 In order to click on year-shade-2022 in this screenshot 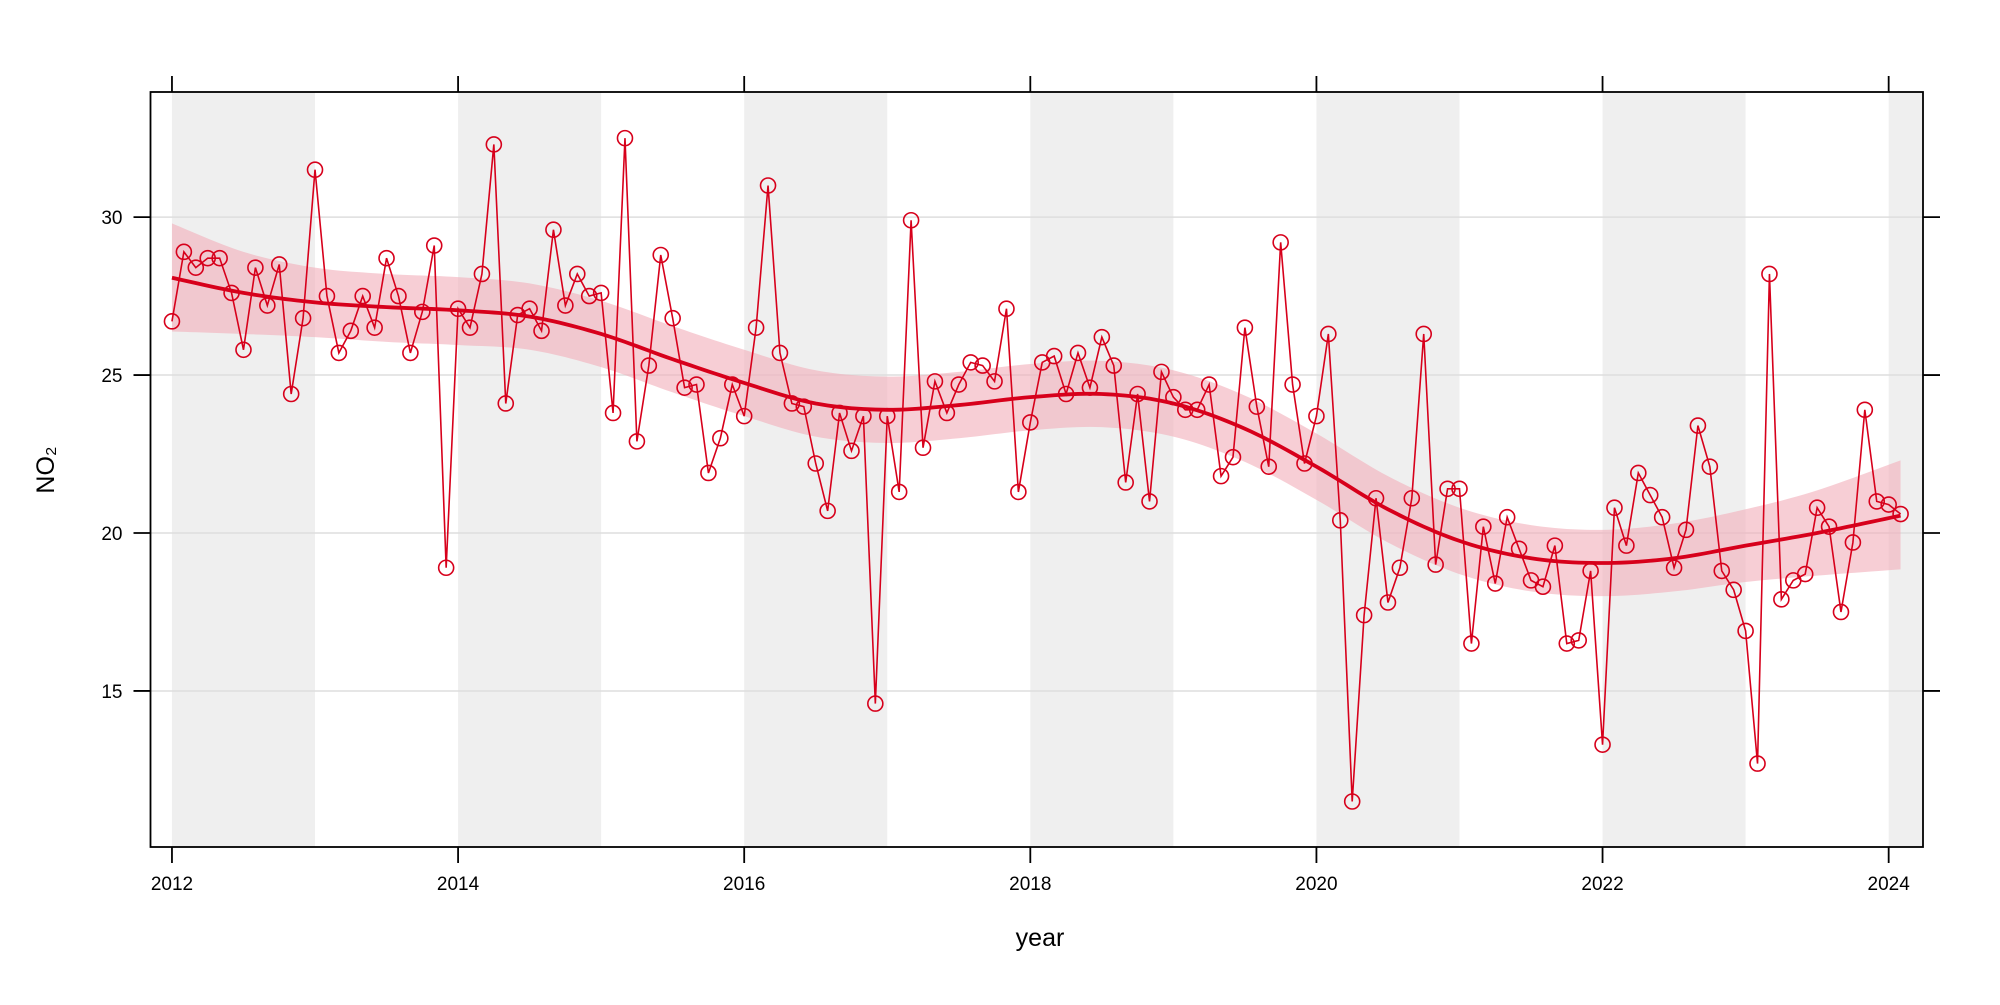, I will do `click(1674, 469)`.